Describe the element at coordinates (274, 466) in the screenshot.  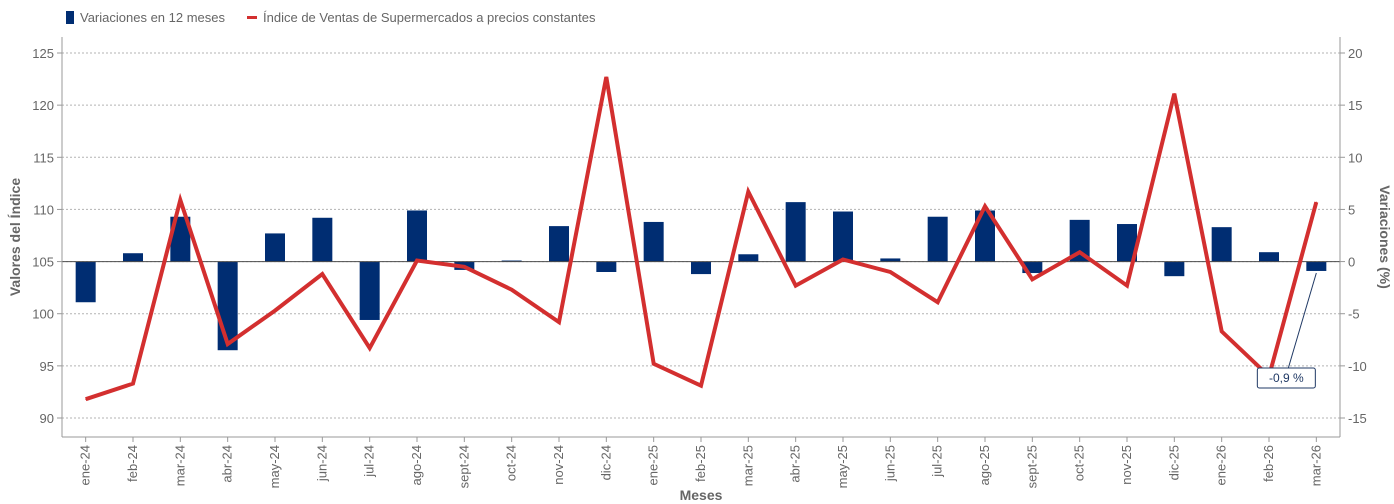
I see `x-tick-label: may-24` at that location.